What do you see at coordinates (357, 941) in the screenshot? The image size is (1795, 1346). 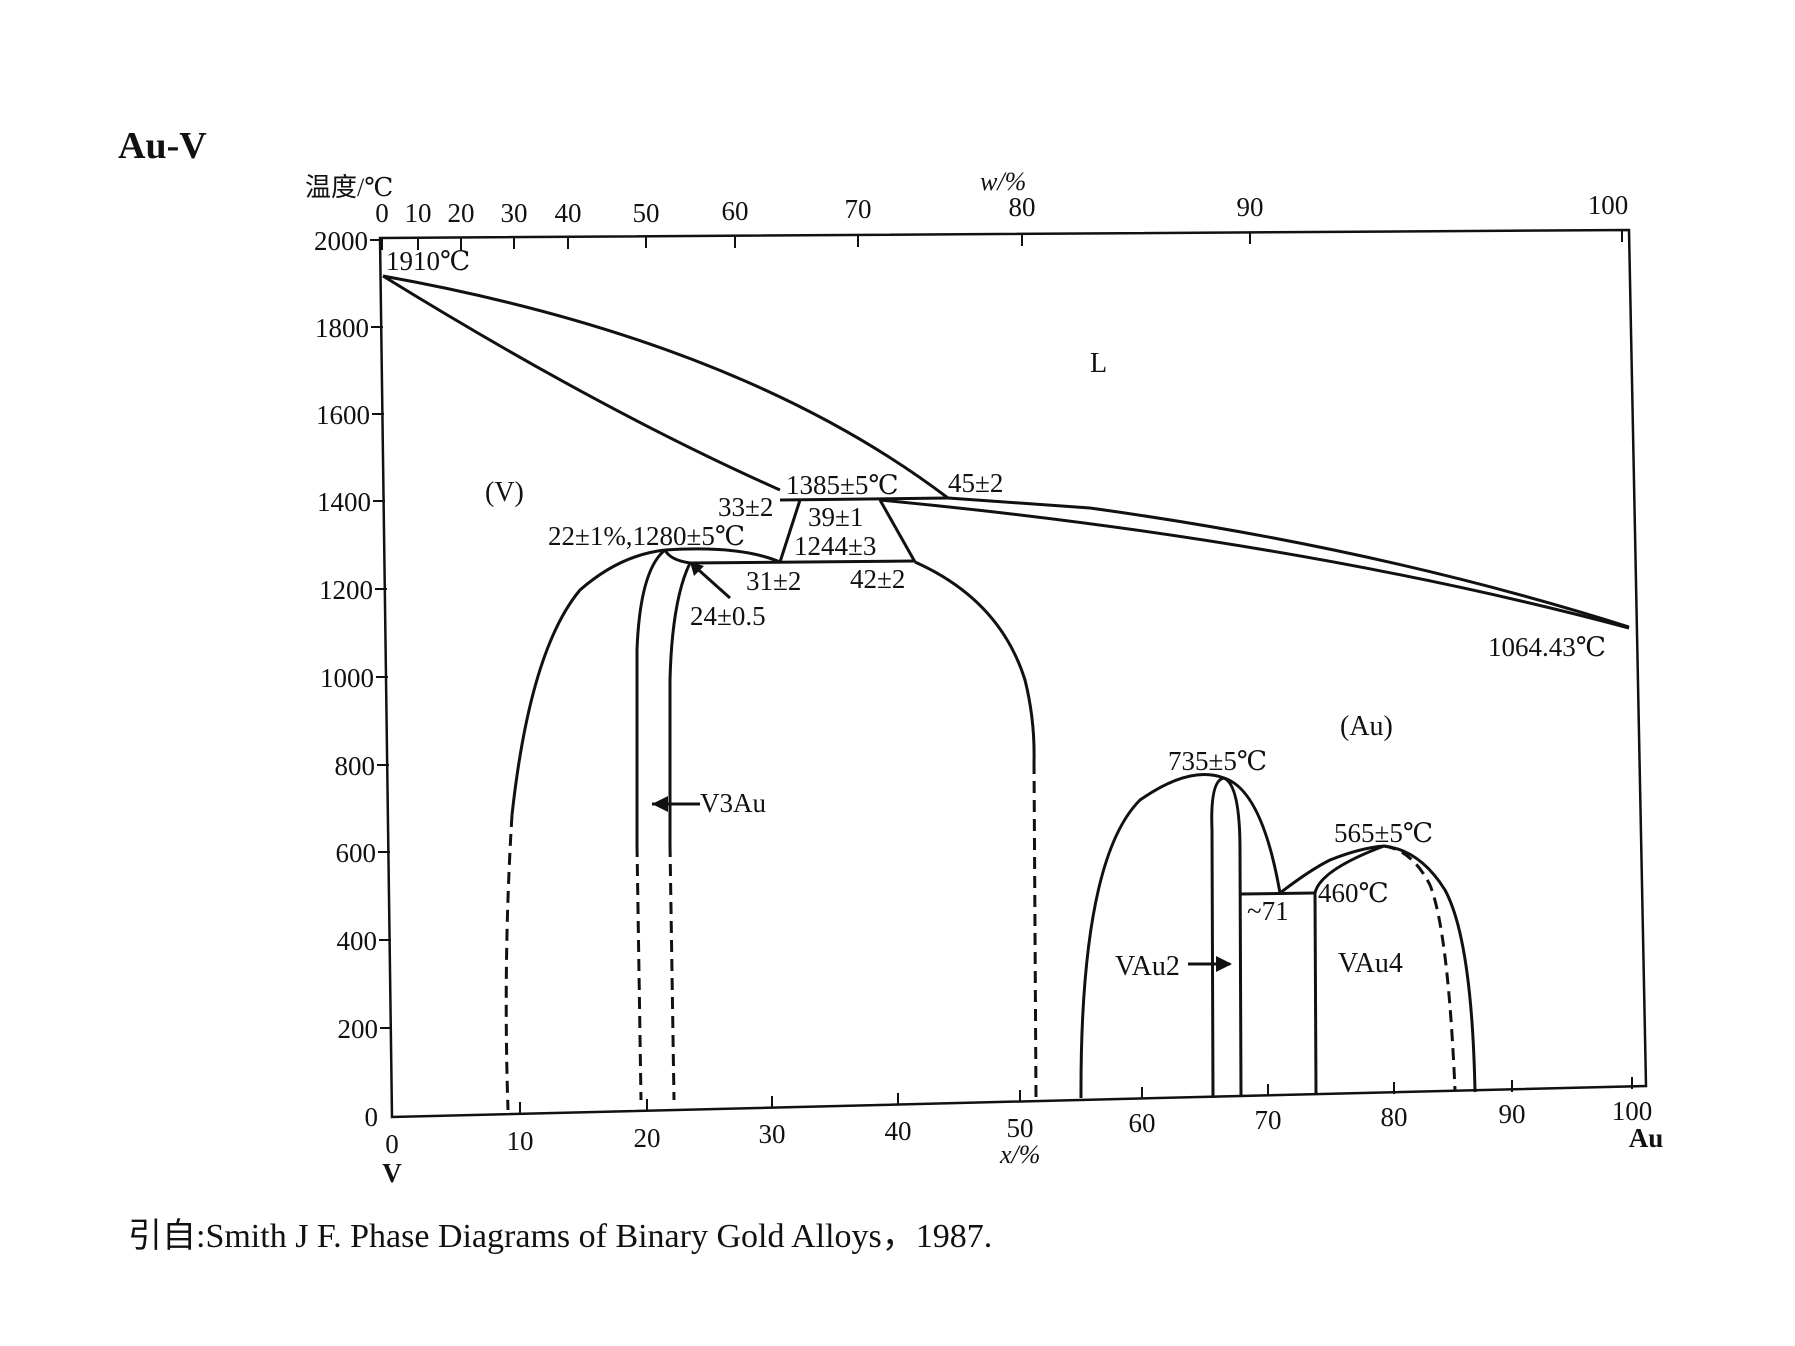 I see `y-tick-label: 400` at bounding box center [357, 941].